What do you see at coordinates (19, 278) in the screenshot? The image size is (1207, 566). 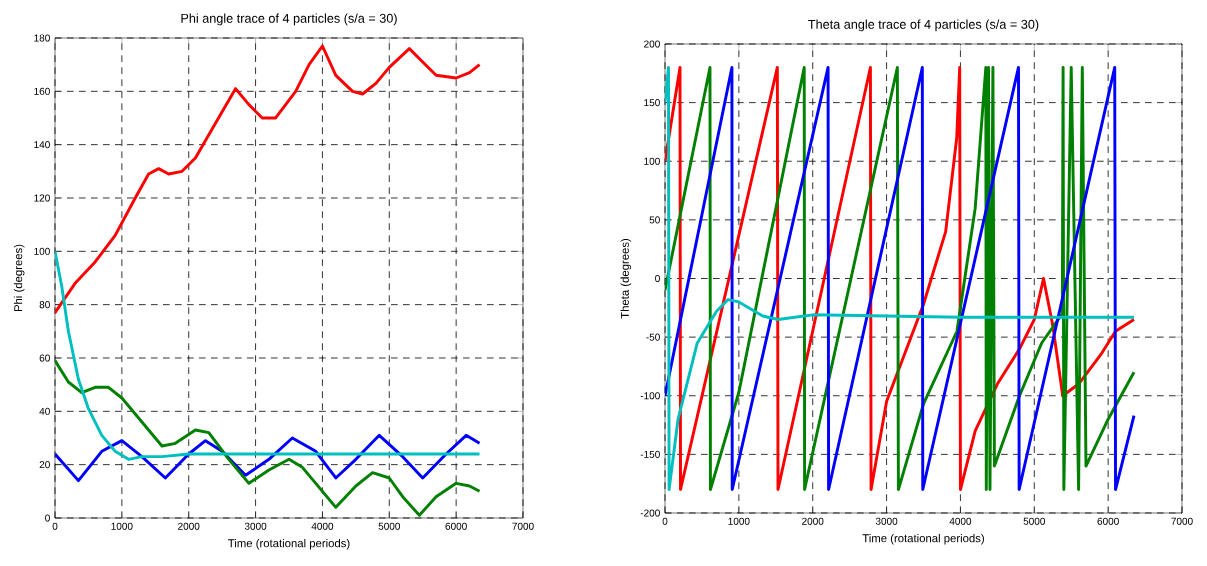 I see `y-axis-title: Phi (degrees)` at bounding box center [19, 278].